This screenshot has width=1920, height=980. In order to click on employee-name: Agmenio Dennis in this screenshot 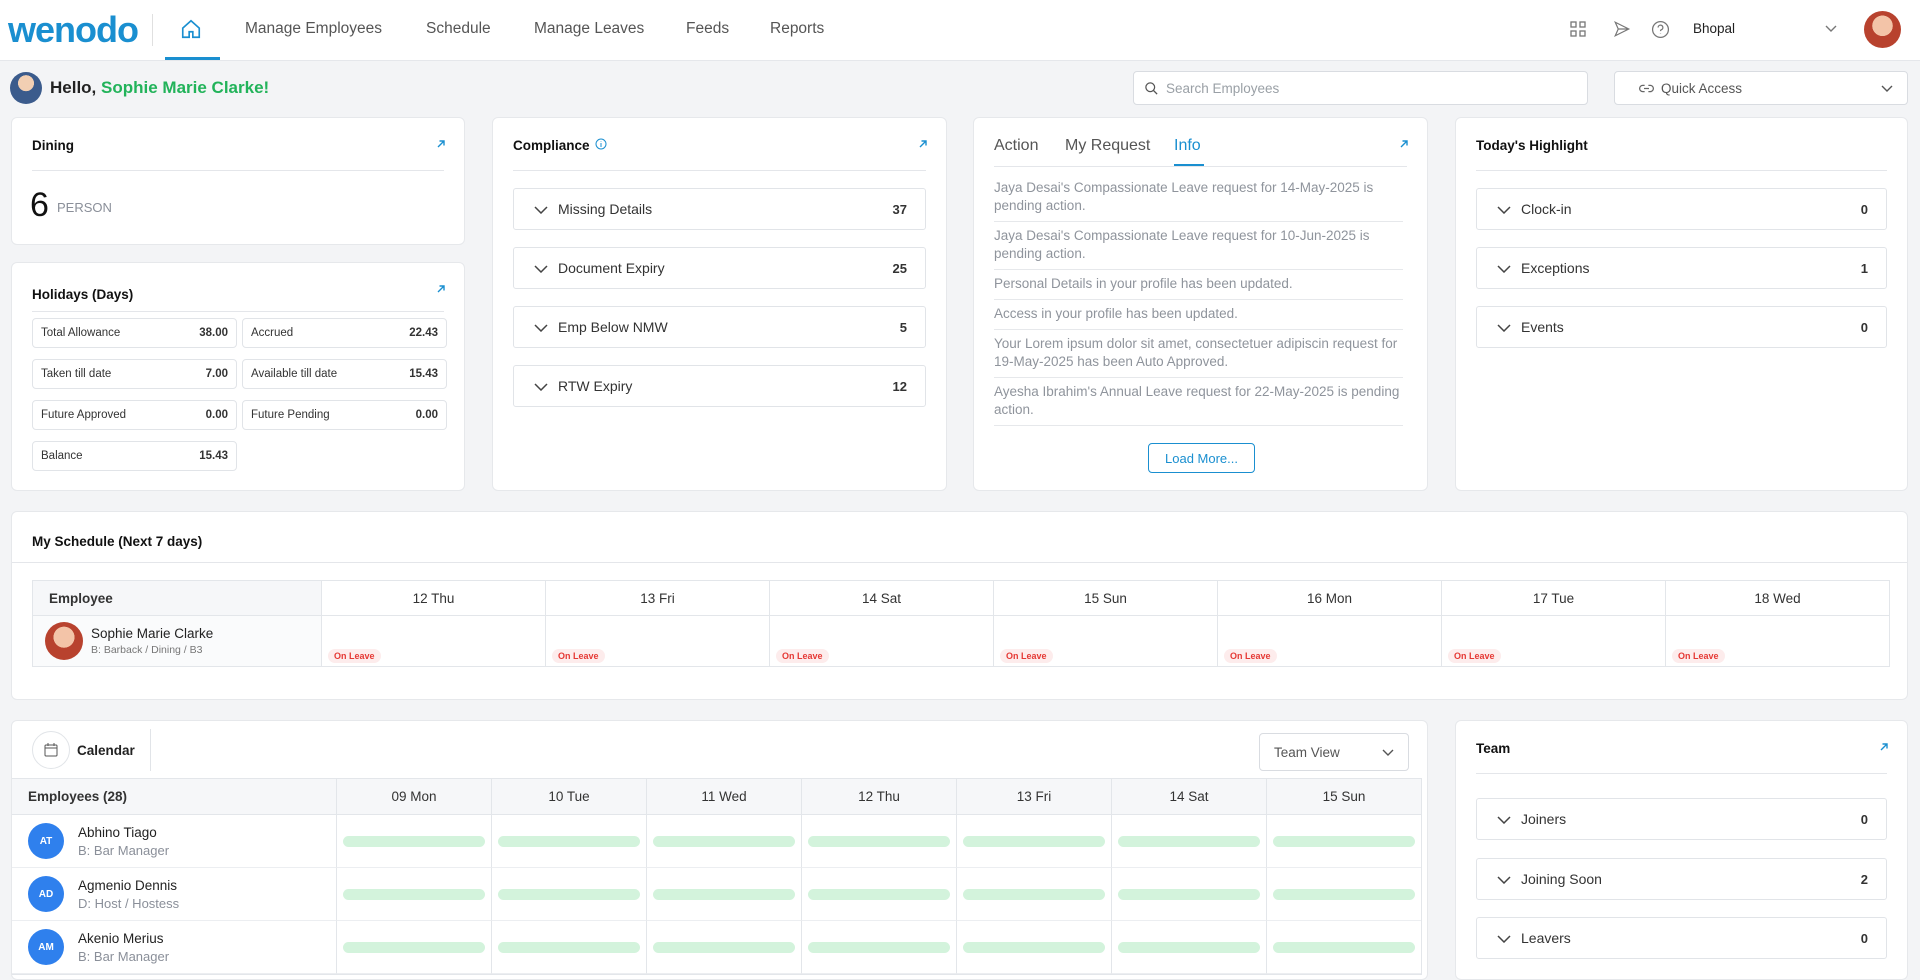, I will do `click(128, 885)`.